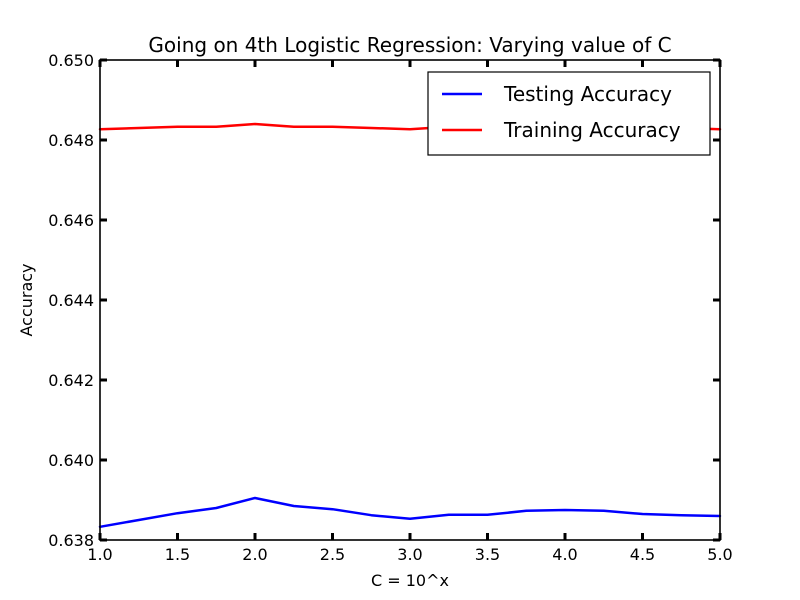 Image resolution: width=800 pixels, height=600 pixels. What do you see at coordinates (99, 554) in the screenshot?
I see `x-tick-label: 1.0` at bounding box center [99, 554].